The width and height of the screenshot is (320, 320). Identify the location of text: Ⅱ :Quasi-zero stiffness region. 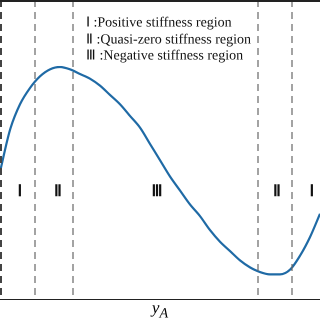
(168, 40).